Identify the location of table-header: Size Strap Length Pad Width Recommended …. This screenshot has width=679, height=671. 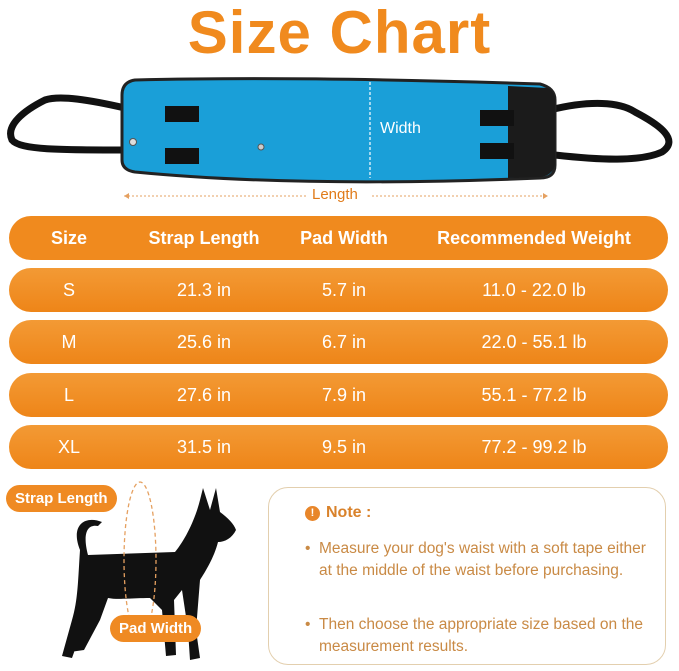
(338, 238).